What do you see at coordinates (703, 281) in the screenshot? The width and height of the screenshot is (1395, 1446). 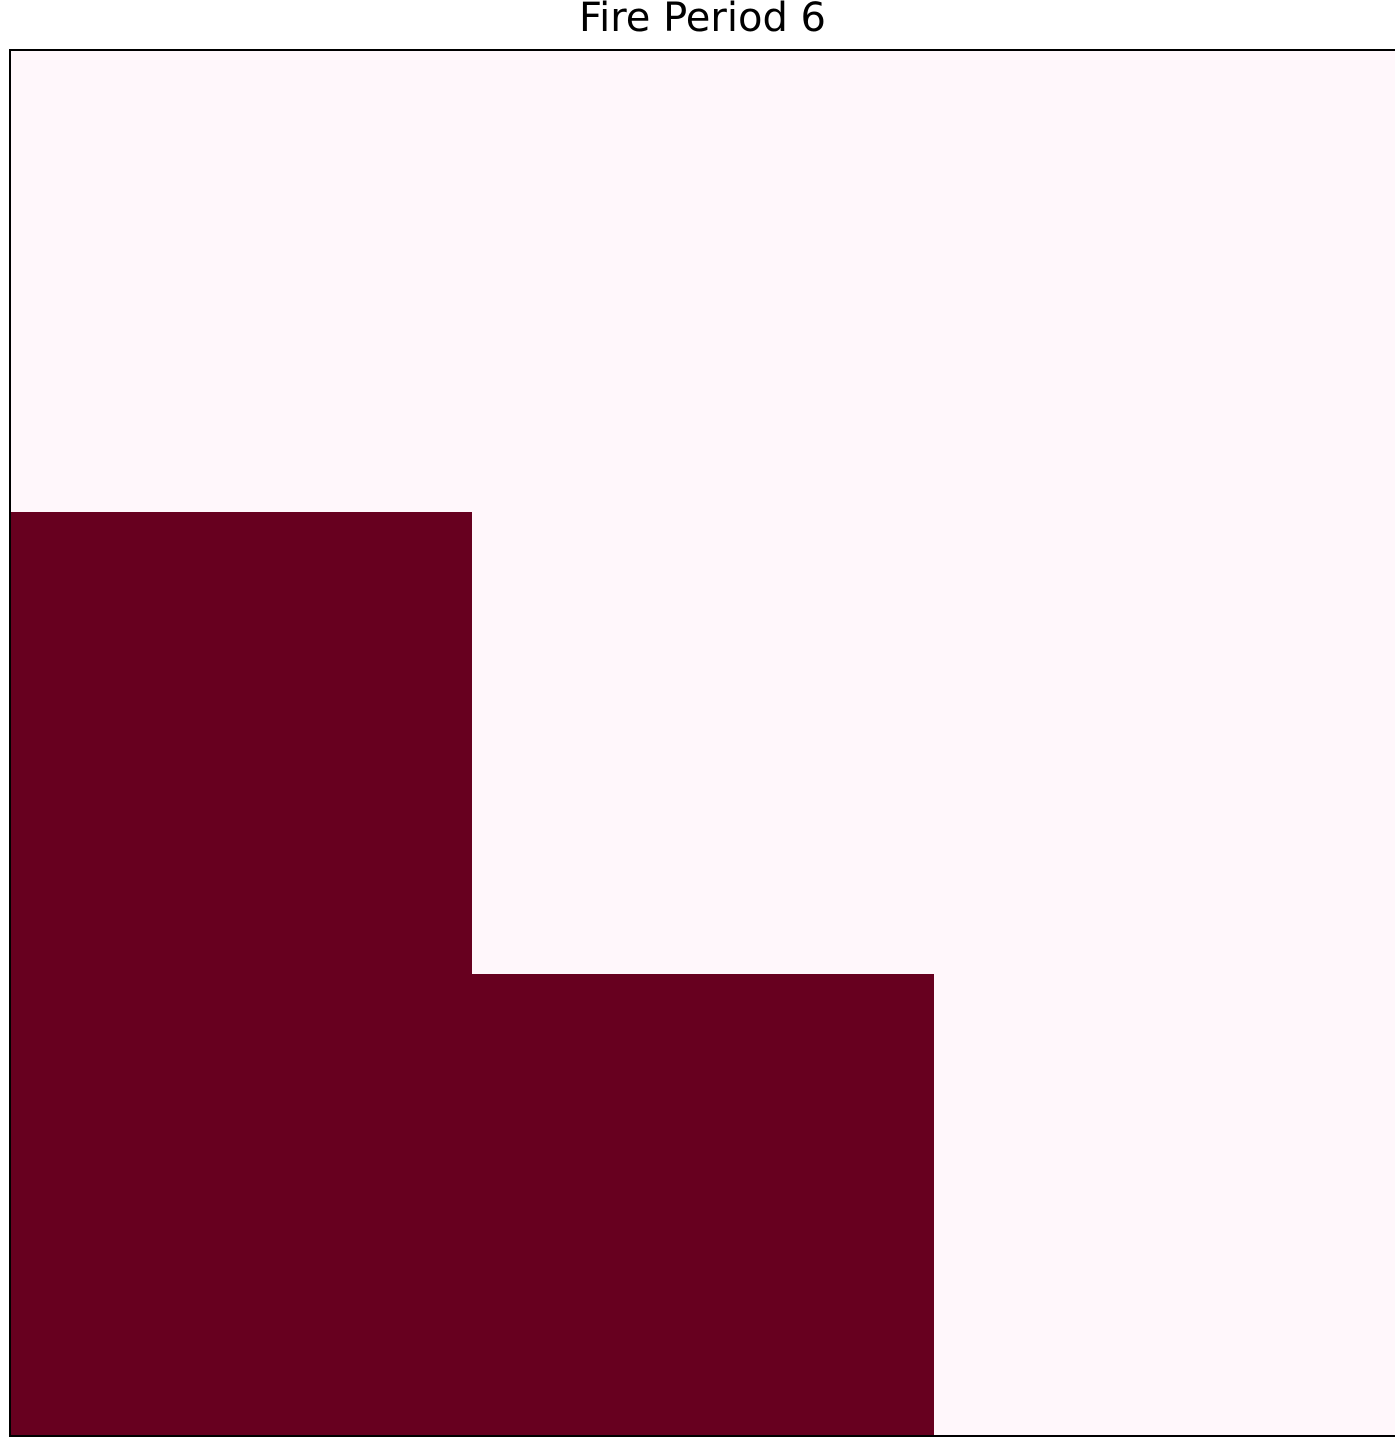 I see `heatmap-cell-r0-c1` at bounding box center [703, 281].